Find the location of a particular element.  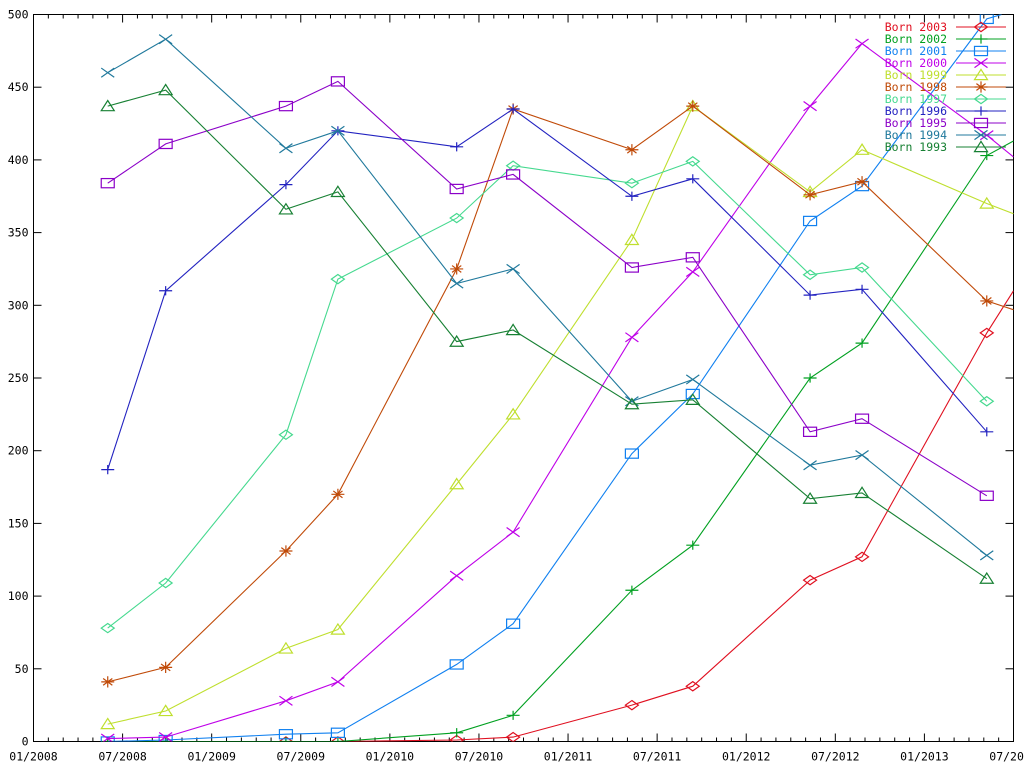

x-tick-label: 07/2012 is located at coordinates (835, 757).